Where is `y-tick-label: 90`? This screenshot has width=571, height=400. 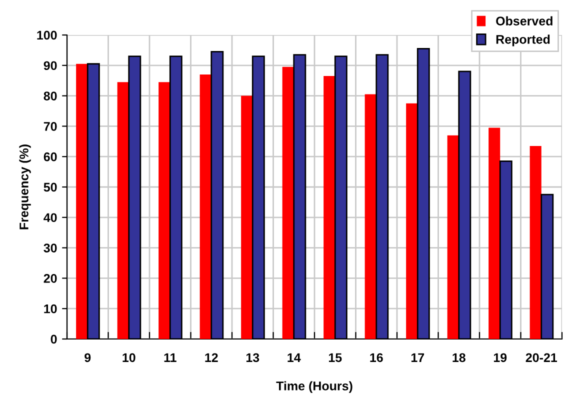
y-tick-label: 90 is located at coordinates (50, 65).